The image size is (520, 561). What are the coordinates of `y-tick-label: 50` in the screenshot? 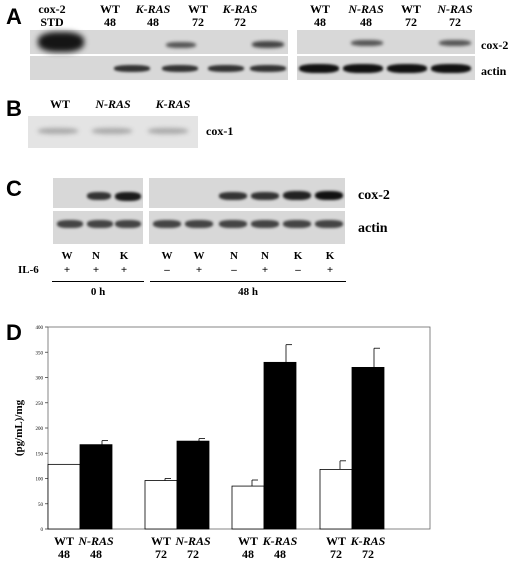 It's located at (41, 505).